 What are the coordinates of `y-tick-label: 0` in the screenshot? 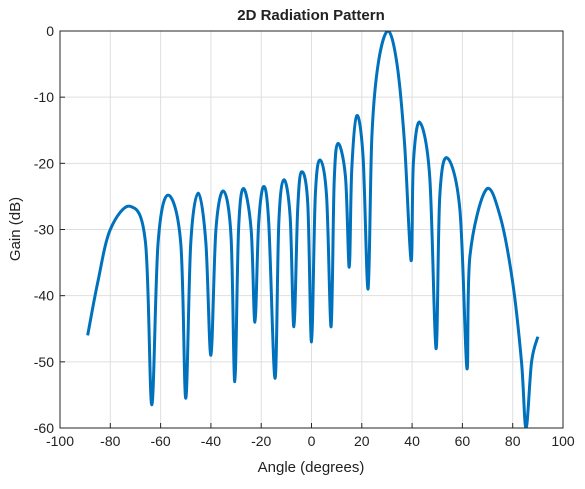 It's located at (50, 31).